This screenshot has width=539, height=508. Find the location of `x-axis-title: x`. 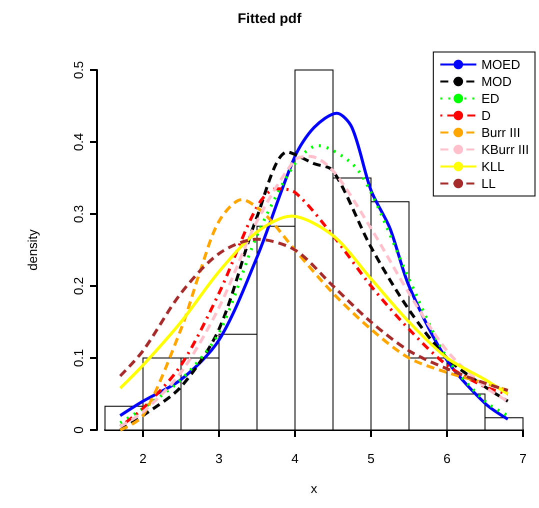

x-axis-title: x is located at coordinates (314, 488).